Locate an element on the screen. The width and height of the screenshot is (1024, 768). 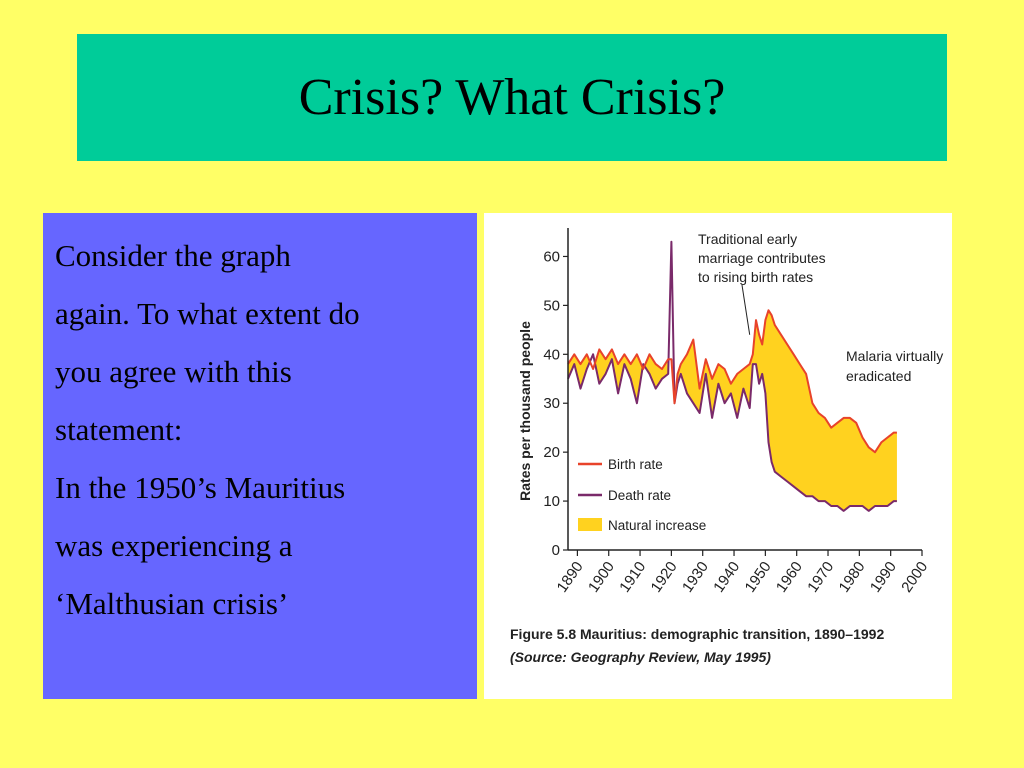
death-rate-line is located at coordinates (732, 376).